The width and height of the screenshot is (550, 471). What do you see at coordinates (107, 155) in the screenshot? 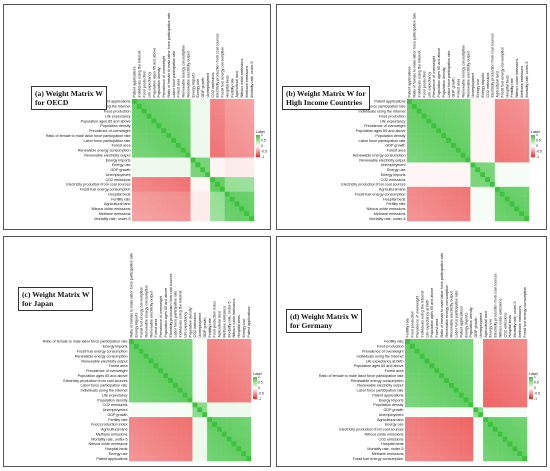
I see `row-label: Renewable electricity output` at bounding box center [107, 155].